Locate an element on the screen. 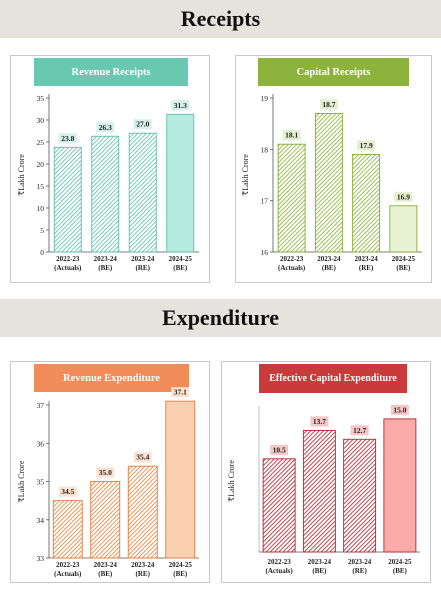 This screenshot has height=600, width=441. revenue-expenditure-data-label: 37.1 is located at coordinates (180, 392).